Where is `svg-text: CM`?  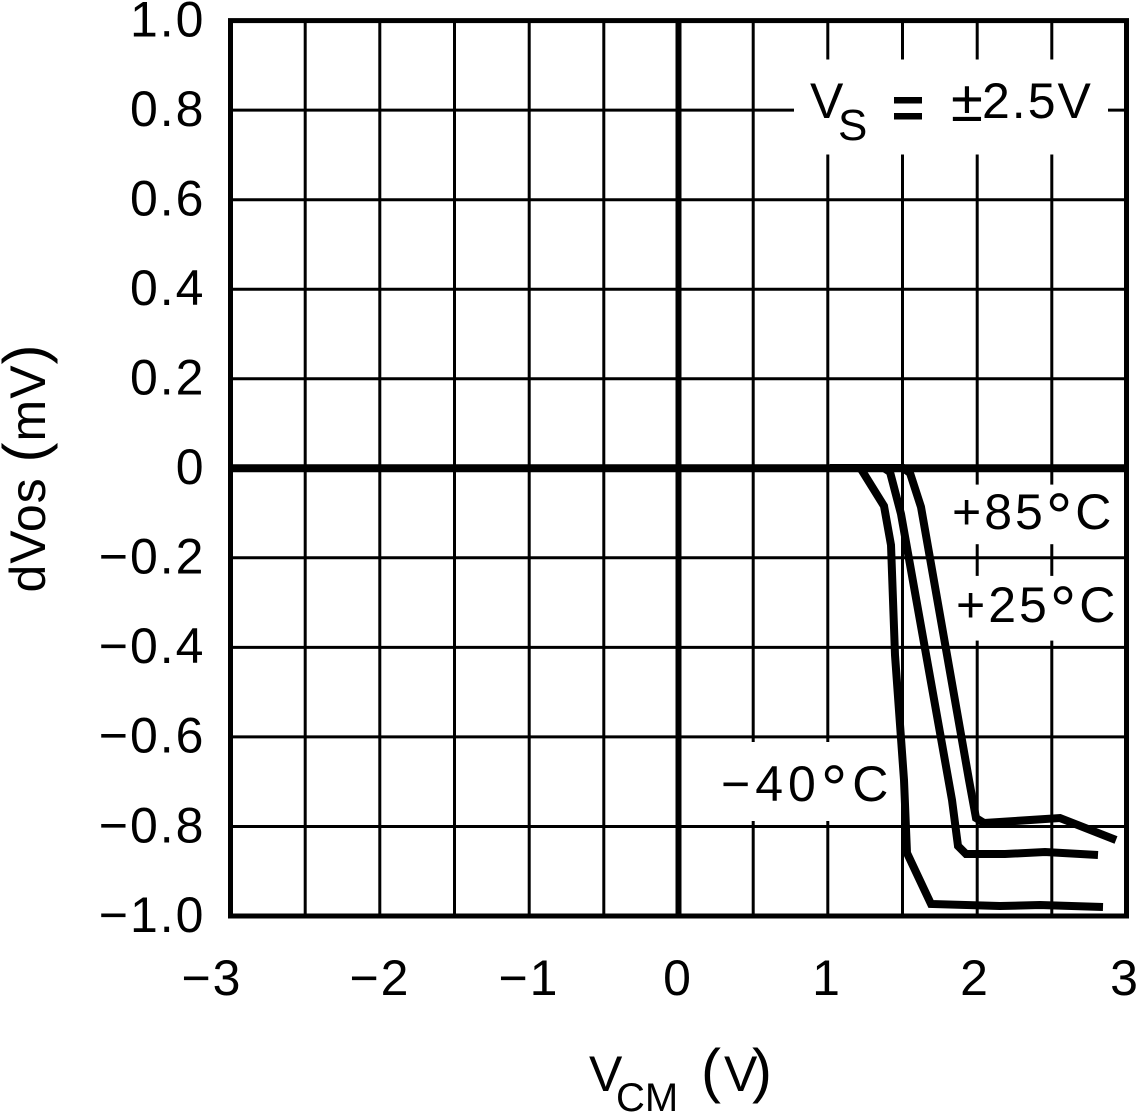
svg-text: CM is located at coordinates (647, 1094).